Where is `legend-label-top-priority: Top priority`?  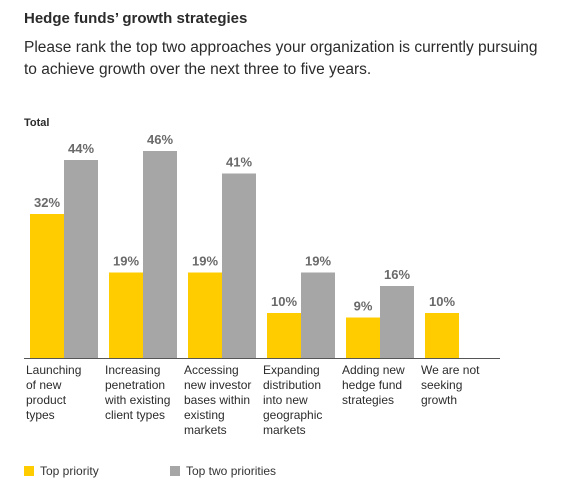 legend-label-top-priority: Top priority is located at coordinates (69, 471).